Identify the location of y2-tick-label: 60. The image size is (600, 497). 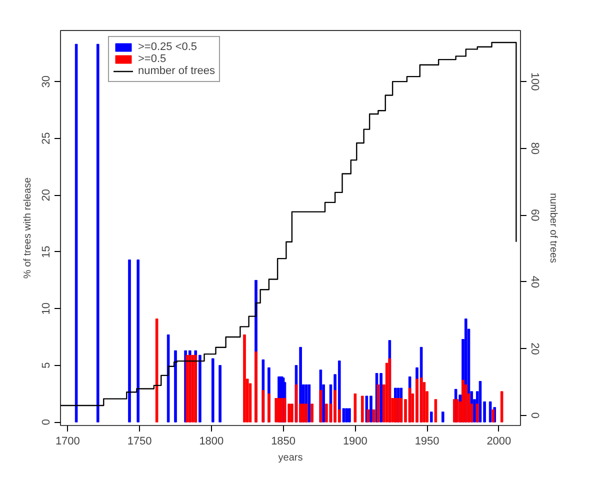
(534, 215).